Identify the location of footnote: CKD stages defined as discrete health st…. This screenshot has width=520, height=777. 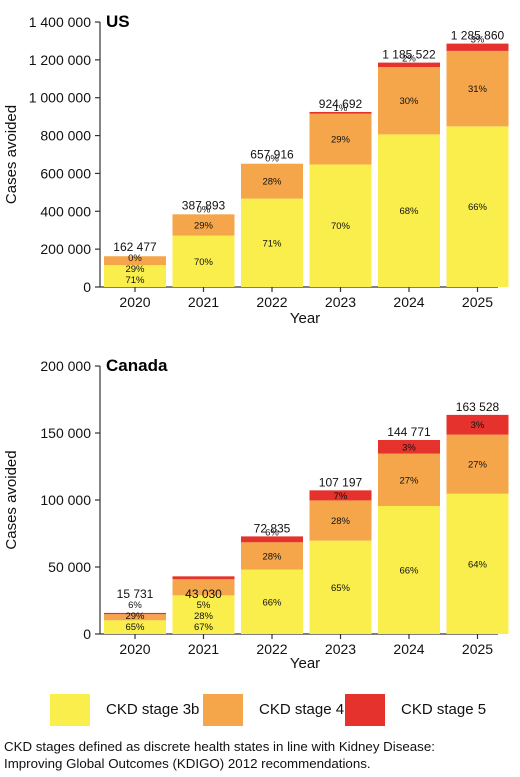
(260, 755).